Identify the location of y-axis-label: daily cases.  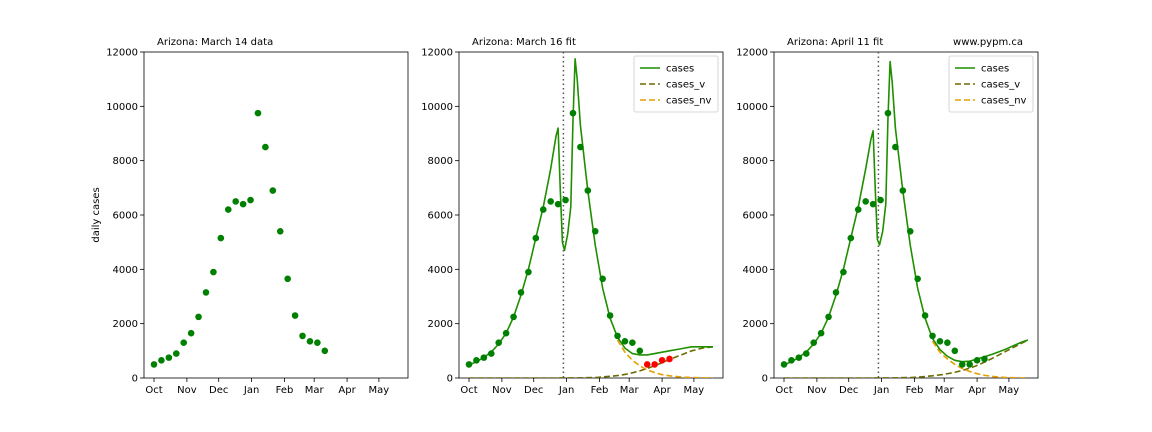
(96, 214).